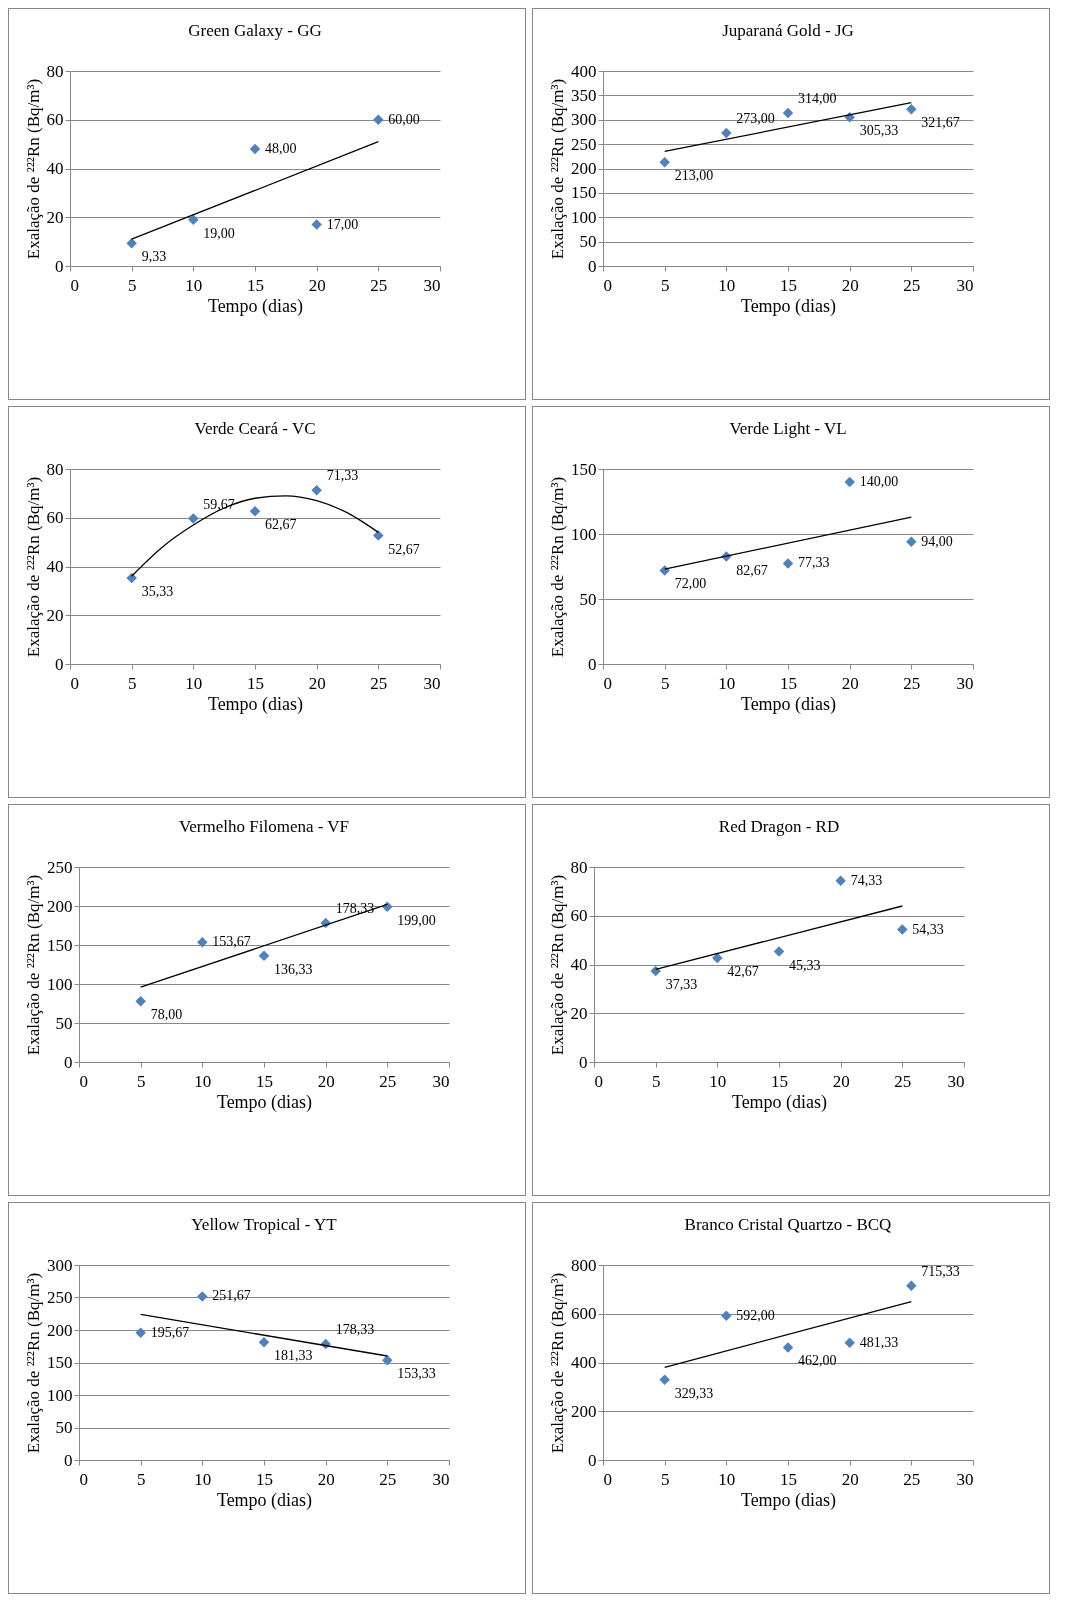 The width and height of the screenshot is (1068, 1612). What do you see at coordinates (755, 1315) in the screenshot?
I see `data-label: 592,00` at bounding box center [755, 1315].